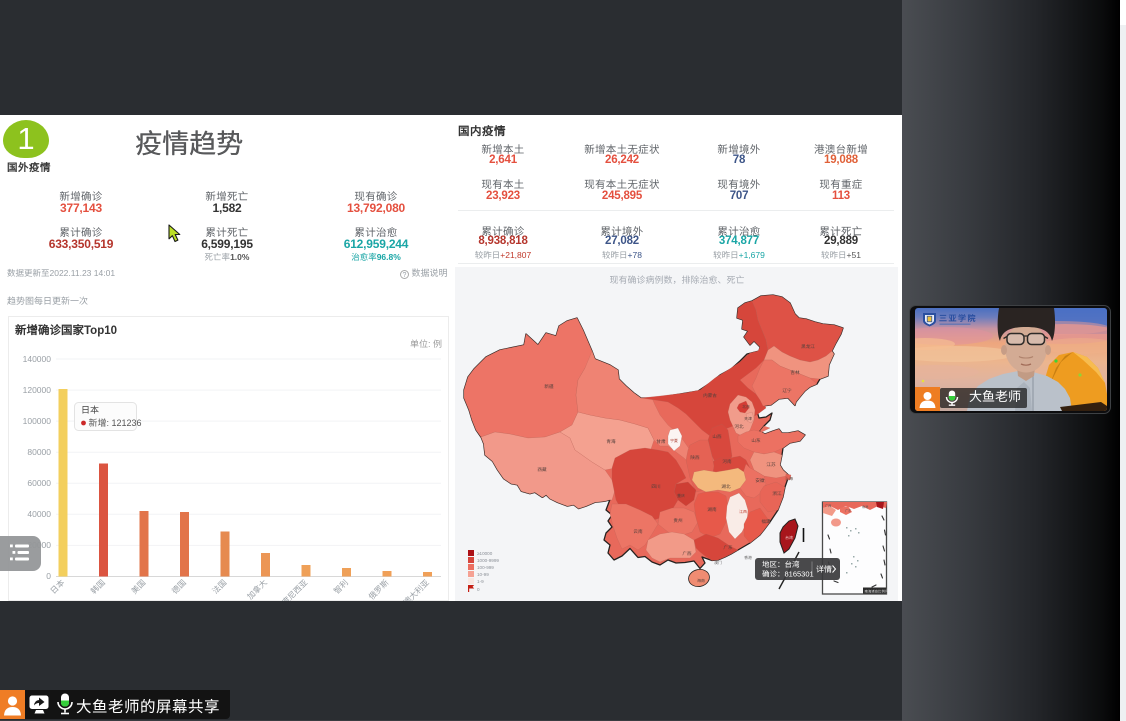 Image resolution: width=1126 pixels, height=721 pixels. Describe the element at coordinates (701, 580) in the screenshot. I see `svg-text: 海南` at that location.